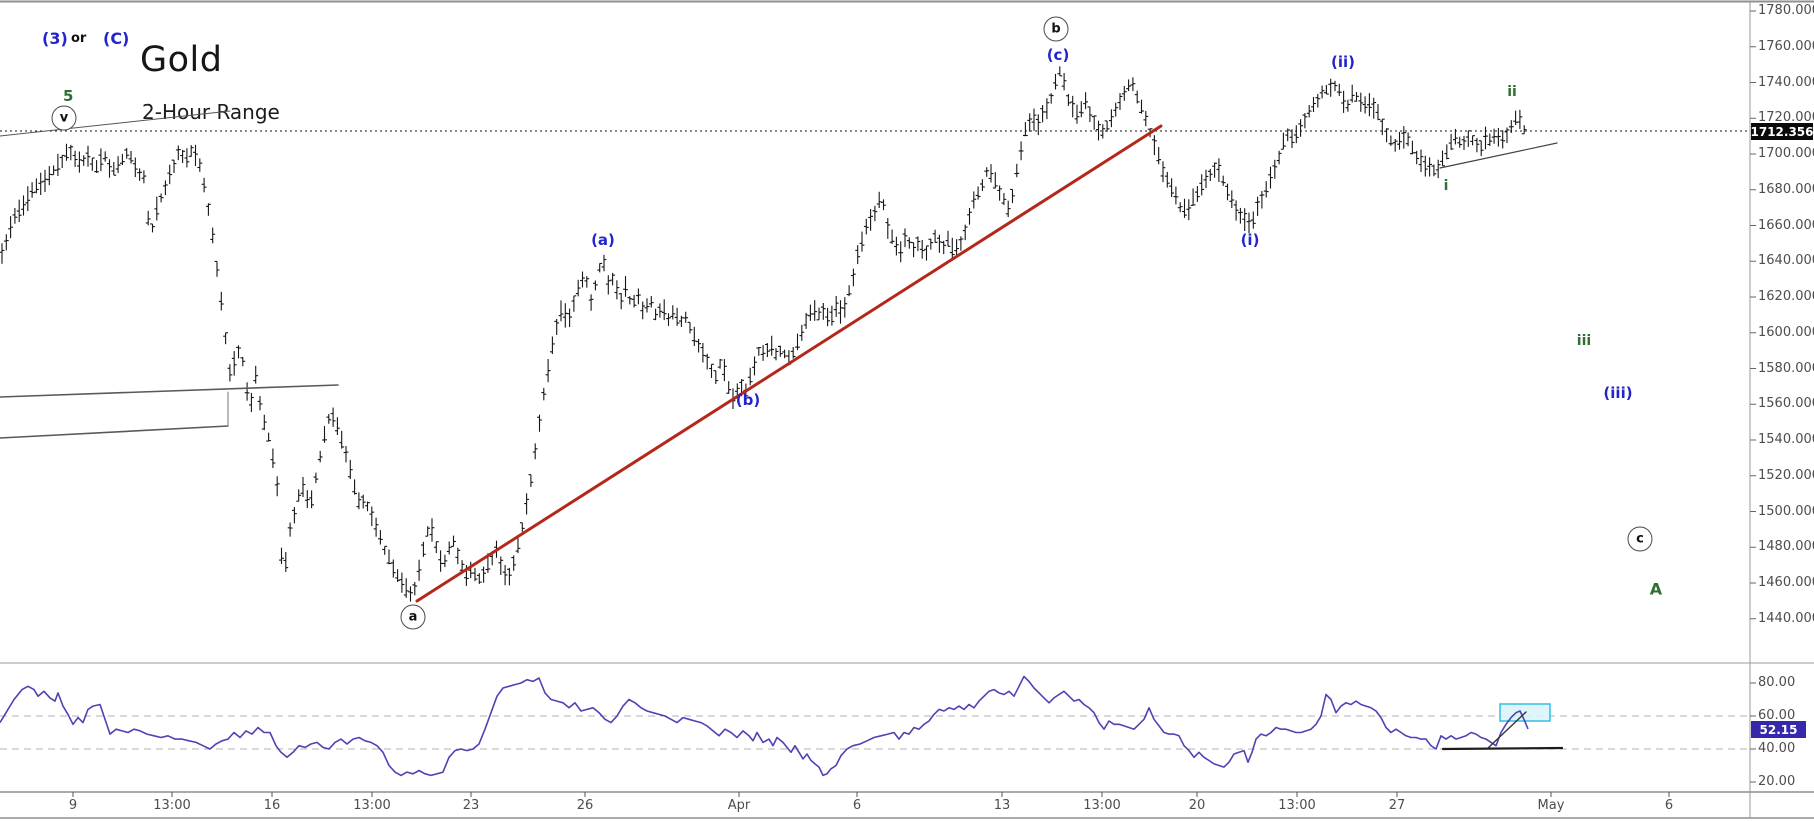 This screenshot has height=821, width=1814. What do you see at coordinates (739, 805) in the screenshot?
I see `time-axis-label: Apr` at bounding box center [739, 805].